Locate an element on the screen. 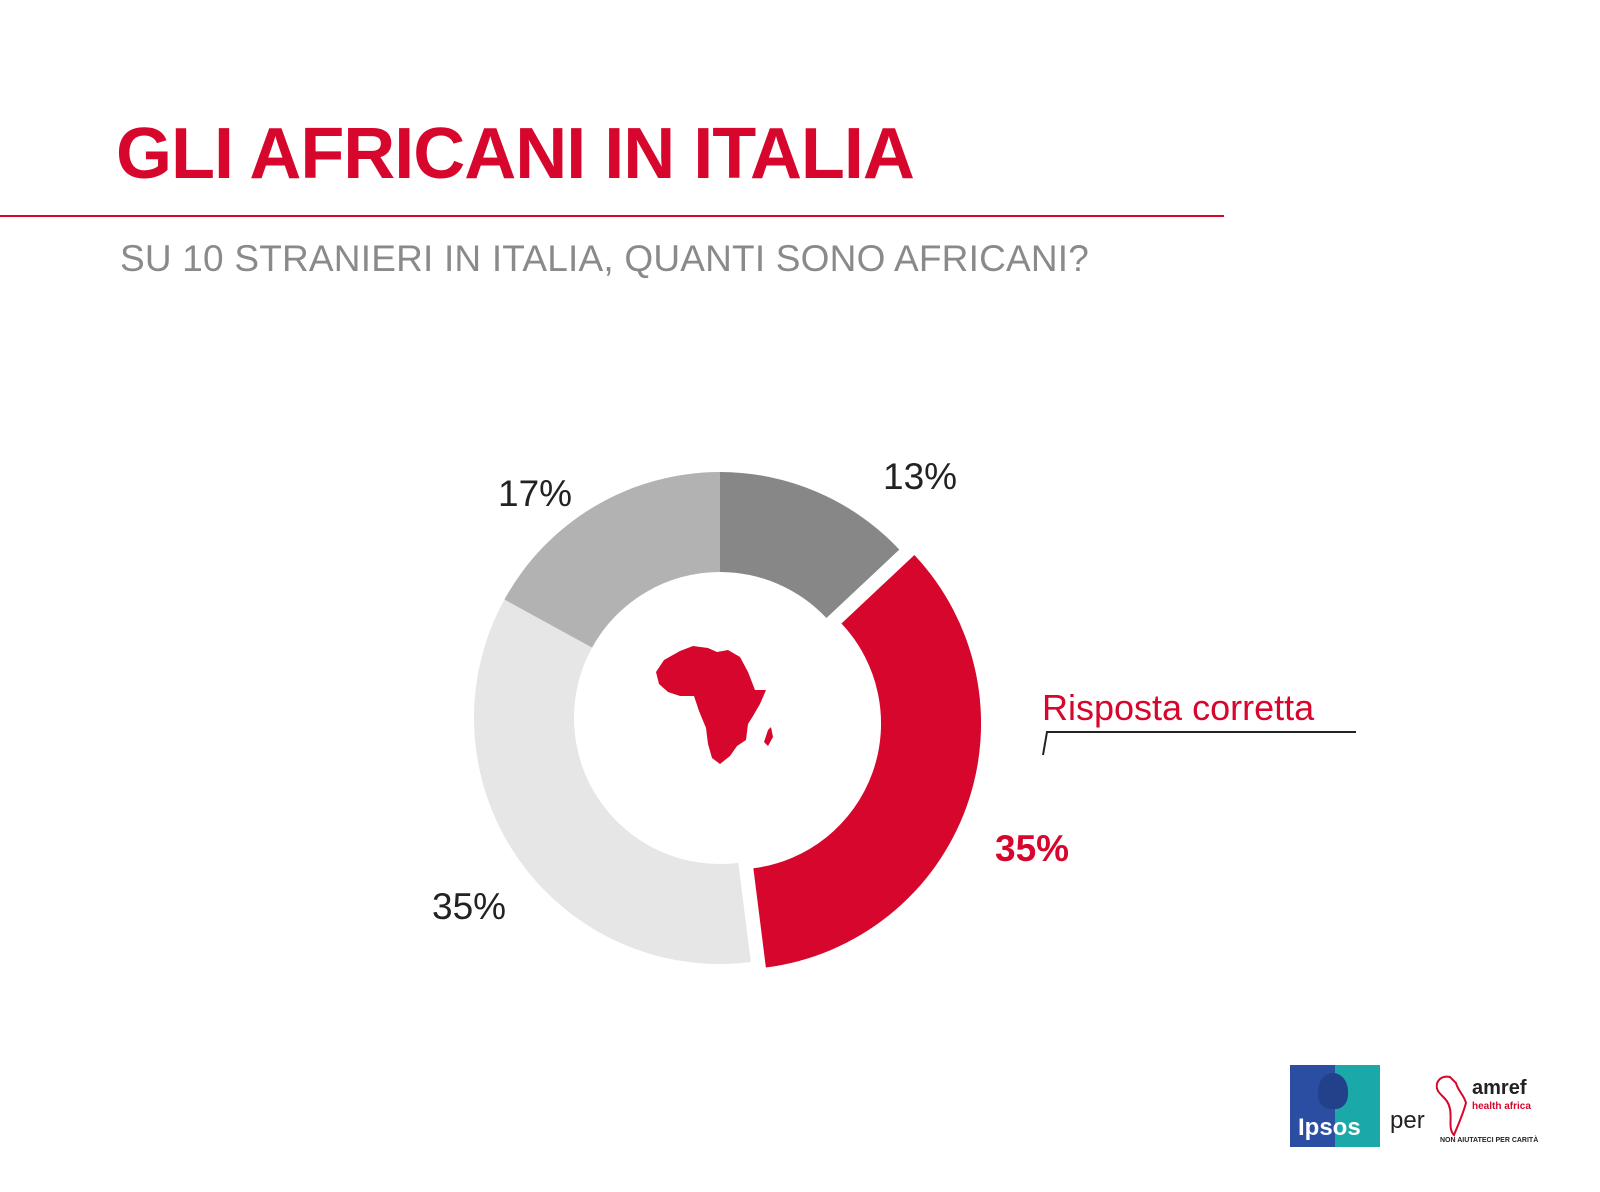 Image resolution: width=1600 pixels, height=1192 pixels. donut-slice-correct is located at coordinates (867, 761).